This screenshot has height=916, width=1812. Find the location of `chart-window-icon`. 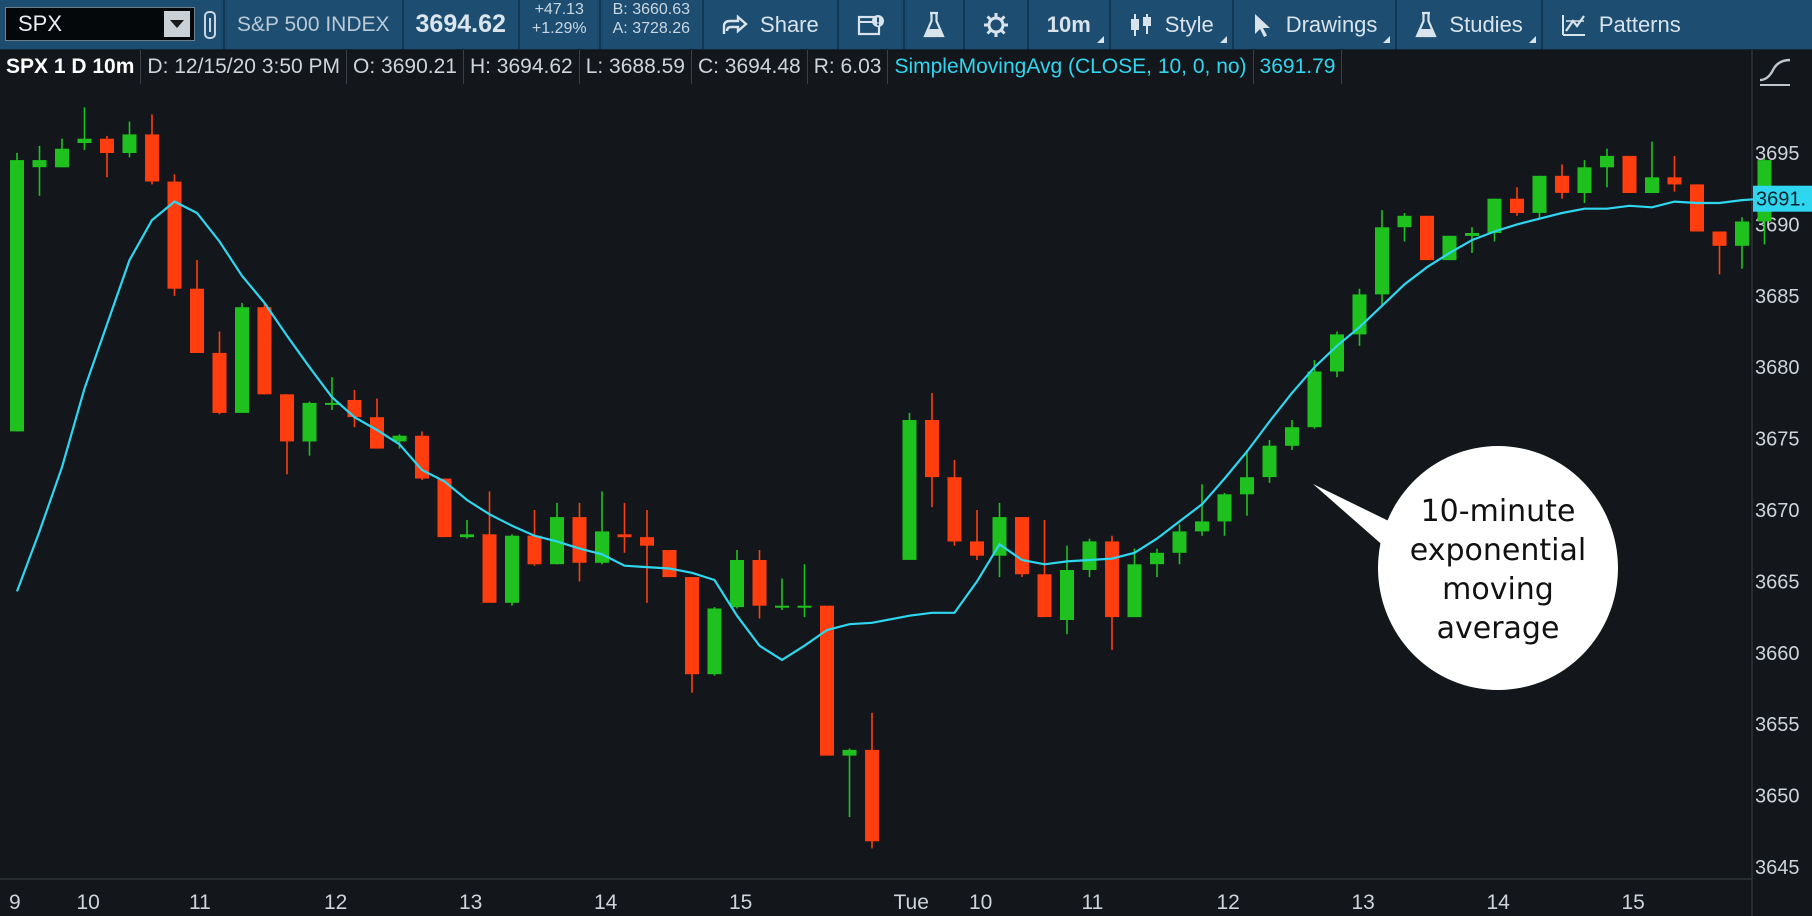

chart-window-icon is located at coordinates (870, 24).